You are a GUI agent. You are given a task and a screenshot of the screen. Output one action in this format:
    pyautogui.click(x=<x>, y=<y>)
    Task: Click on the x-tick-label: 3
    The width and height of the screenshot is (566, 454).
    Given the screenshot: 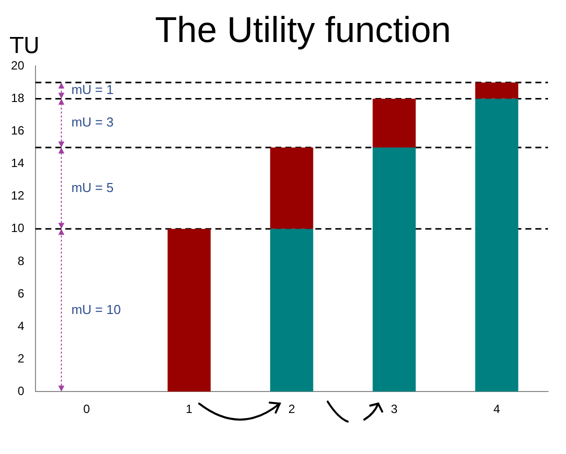 What is the action you would take?
    pyautogui.click(x=394, y=409)
    